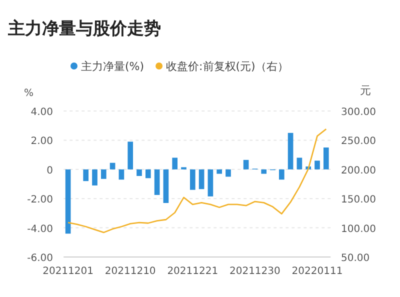  Describe the element at coordinates (254, 271) in the screenshot. I see `x-tick-label: 20211230` at that location.